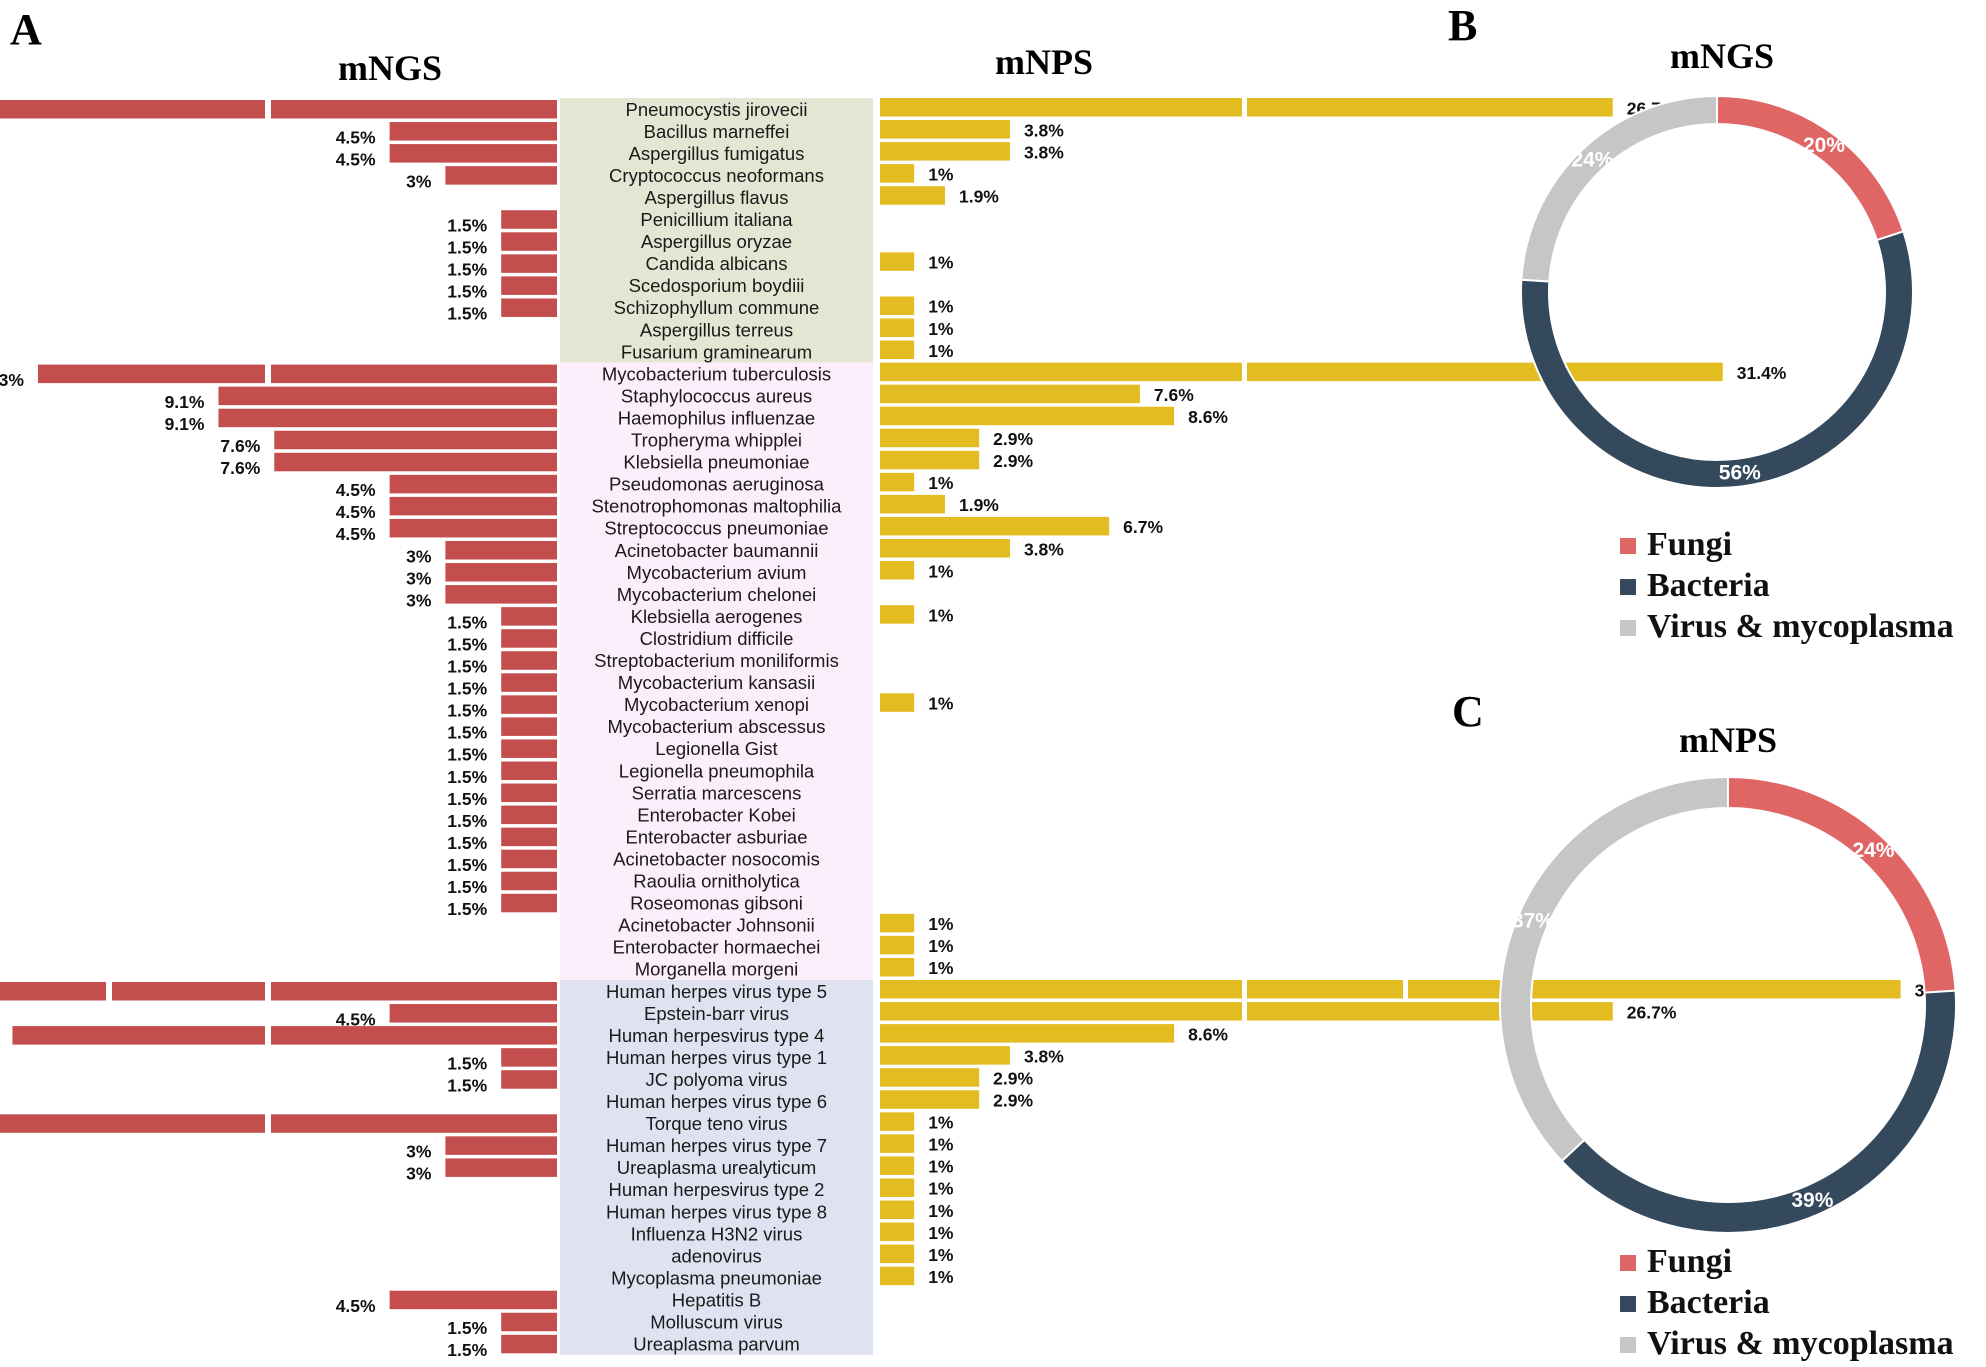 The width and height of the screenshot is (1986, 1367). Describe the element at coordinates (717, 263) in the screenshot. I see `organism-name: Candida albicans` at that location.